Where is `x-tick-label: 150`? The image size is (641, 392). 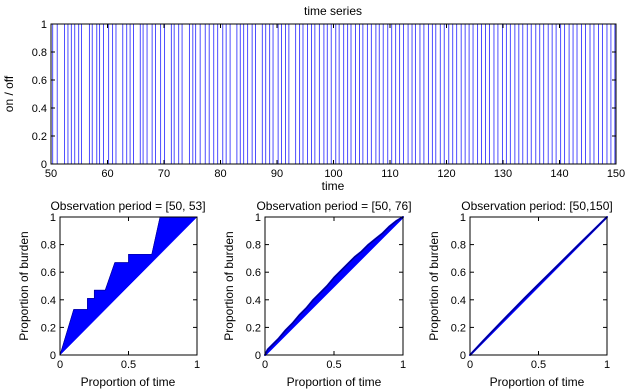
x-tick-label: 150 is located at coordinates (616, 174).